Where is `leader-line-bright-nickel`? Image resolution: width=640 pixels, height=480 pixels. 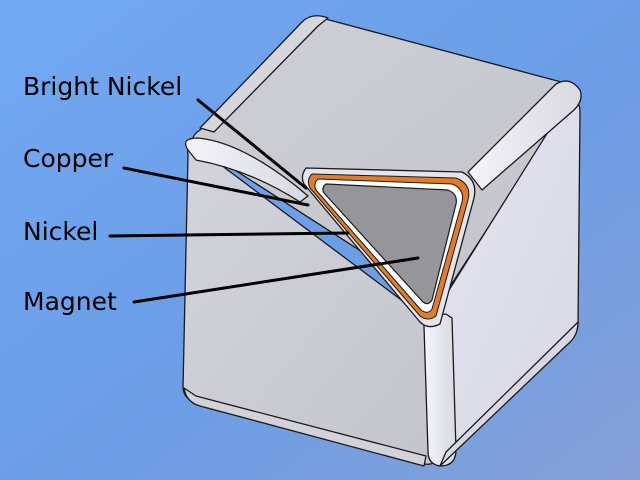 leader-line-bright-nickel is located at coordinates (252, 144).